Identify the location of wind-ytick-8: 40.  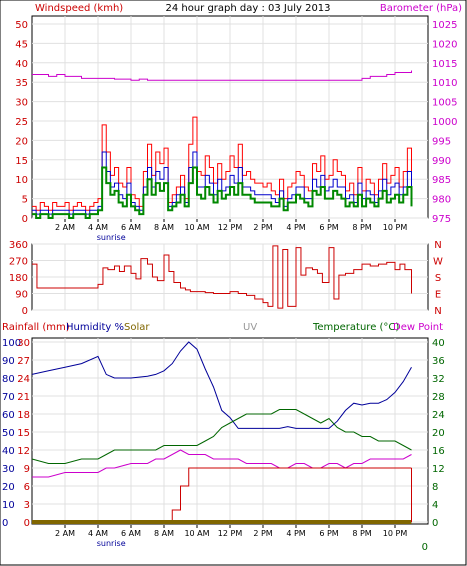
(21, 64).